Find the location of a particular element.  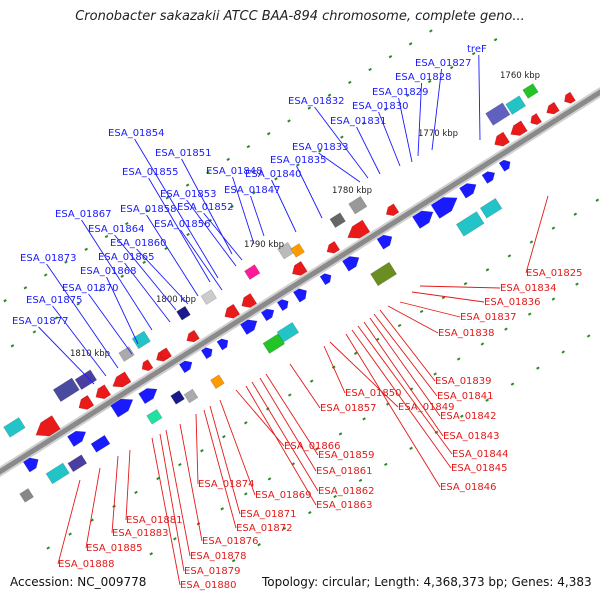

forward-gene-label: ESA_01856 is located at coordinates (182, 224).